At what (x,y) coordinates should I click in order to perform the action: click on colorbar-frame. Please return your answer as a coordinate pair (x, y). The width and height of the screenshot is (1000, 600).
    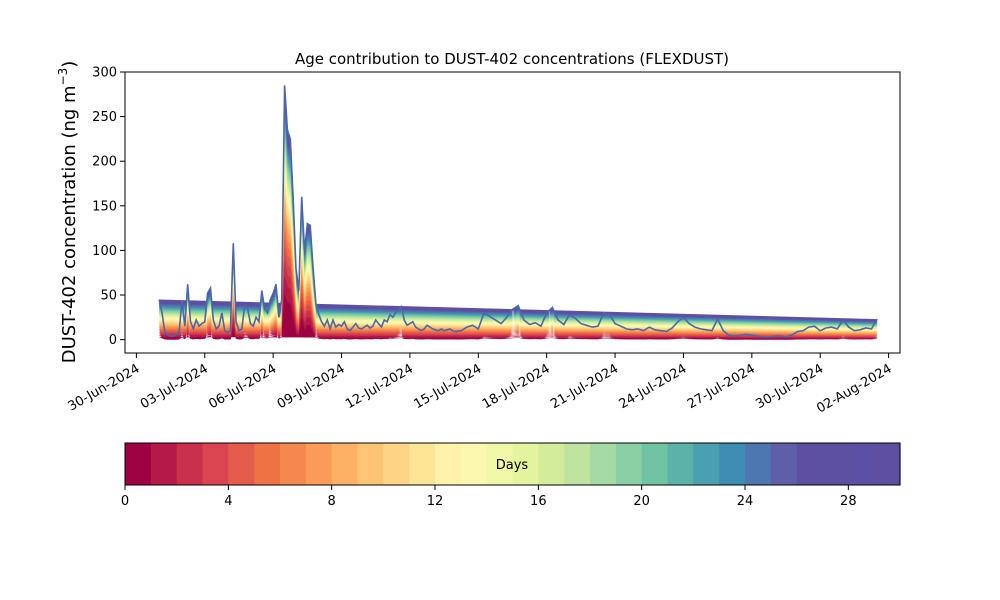
    Looking at the image, I should click on (512, 464).